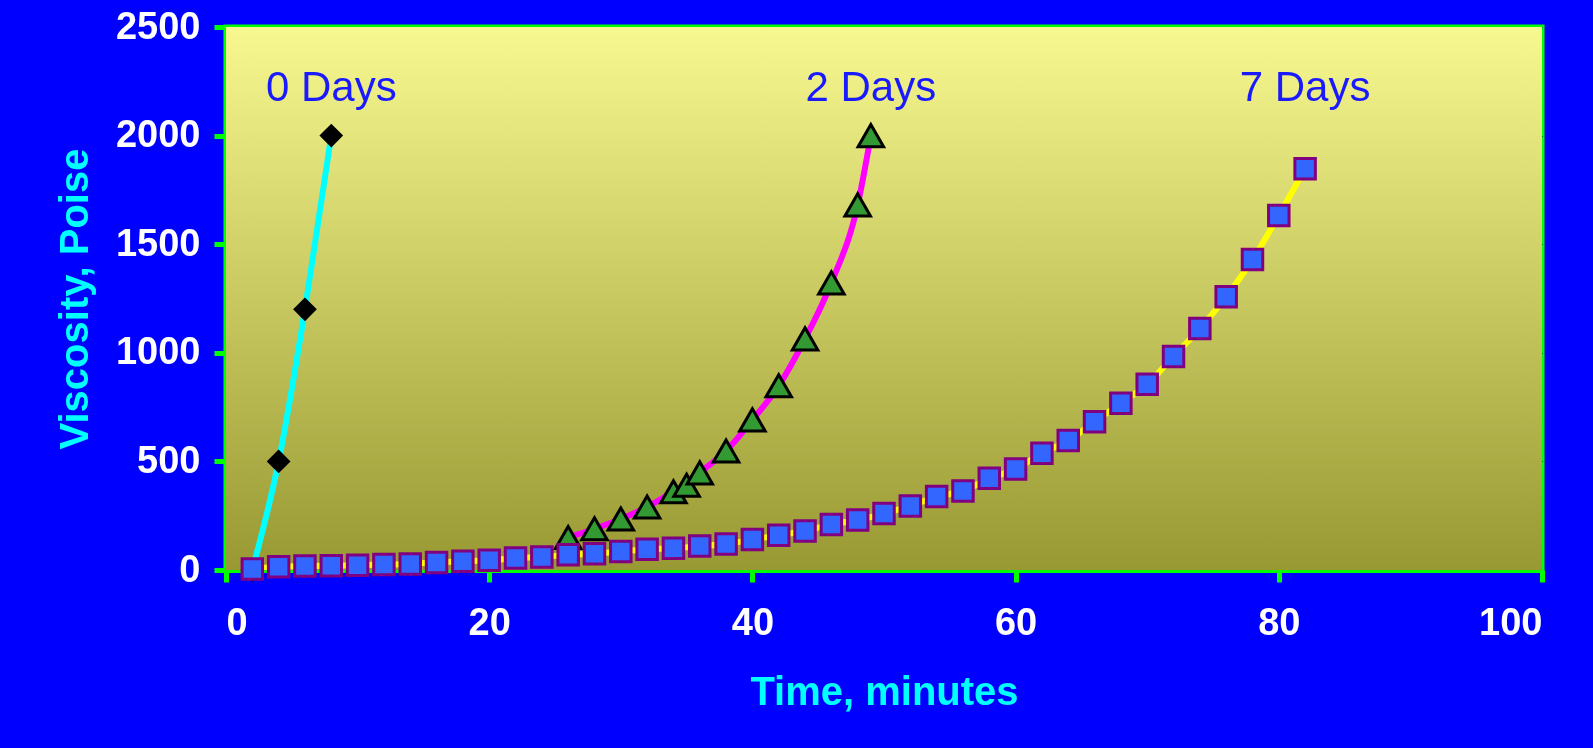  I want to click on x-tick-label: 0, so click(237, 621).